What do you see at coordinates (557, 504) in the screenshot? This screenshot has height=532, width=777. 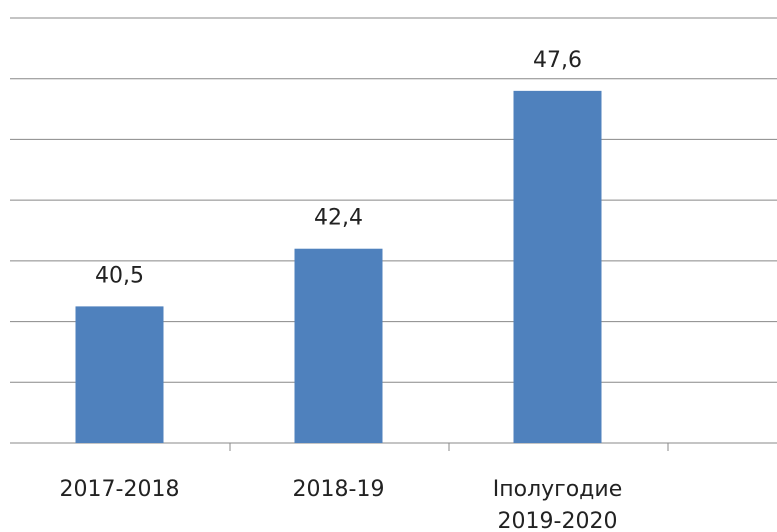 I see `x-tick-label: Iполугодие 2019-2020` at bounding box center [557, 504].